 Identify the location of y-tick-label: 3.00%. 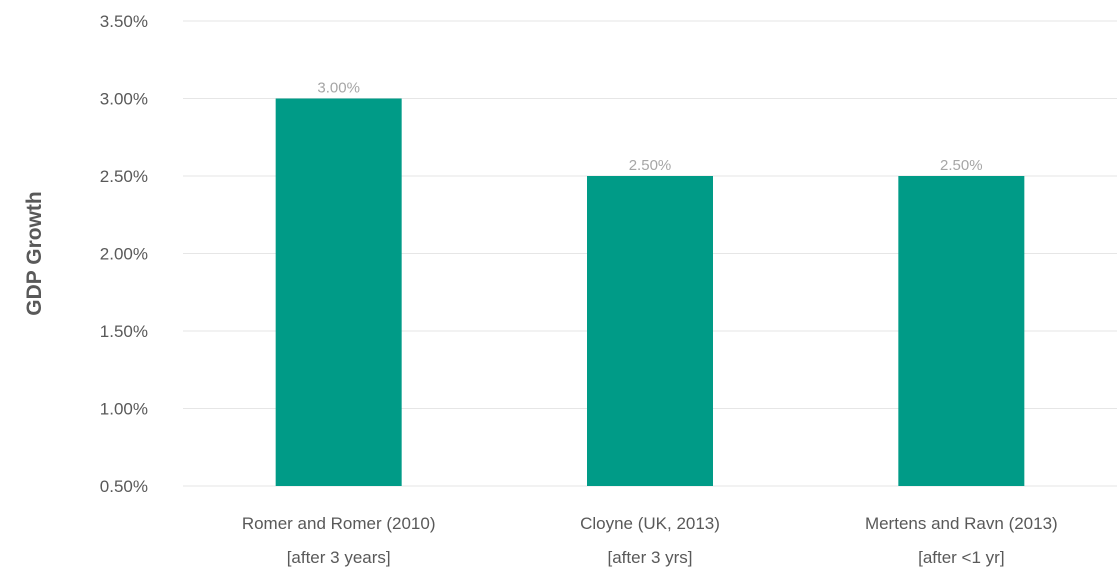
(124, 99).